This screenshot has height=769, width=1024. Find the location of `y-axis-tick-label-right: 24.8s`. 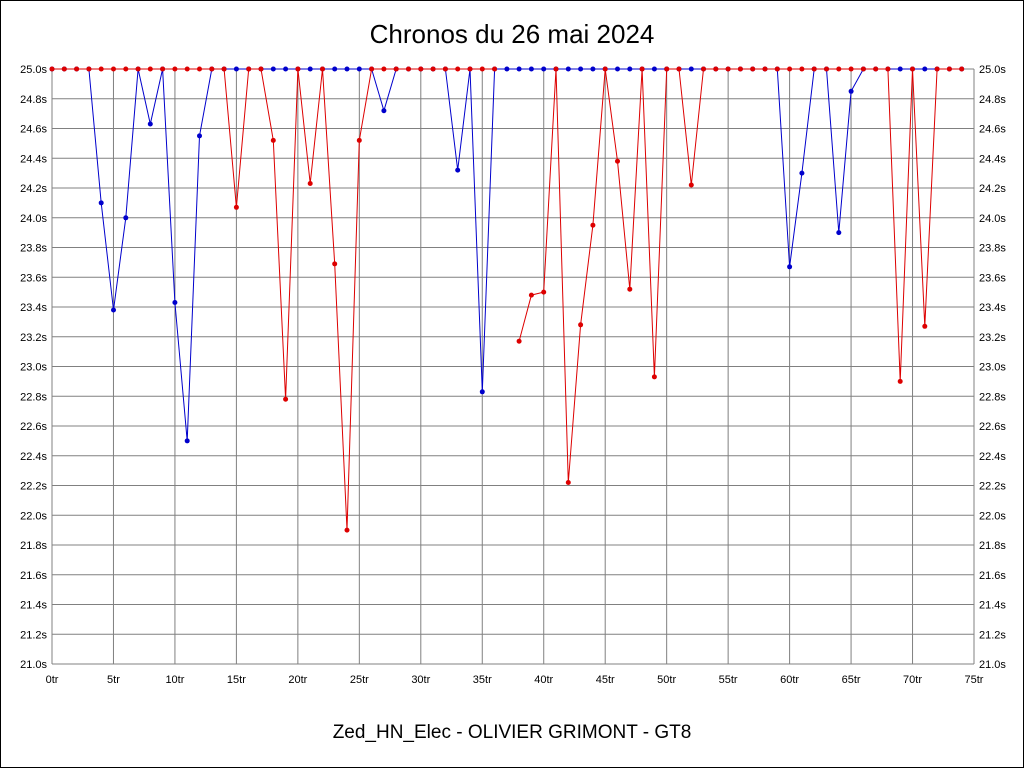

y-axis-tick-label-right: 24.8s is located at coordinates (992, 100).